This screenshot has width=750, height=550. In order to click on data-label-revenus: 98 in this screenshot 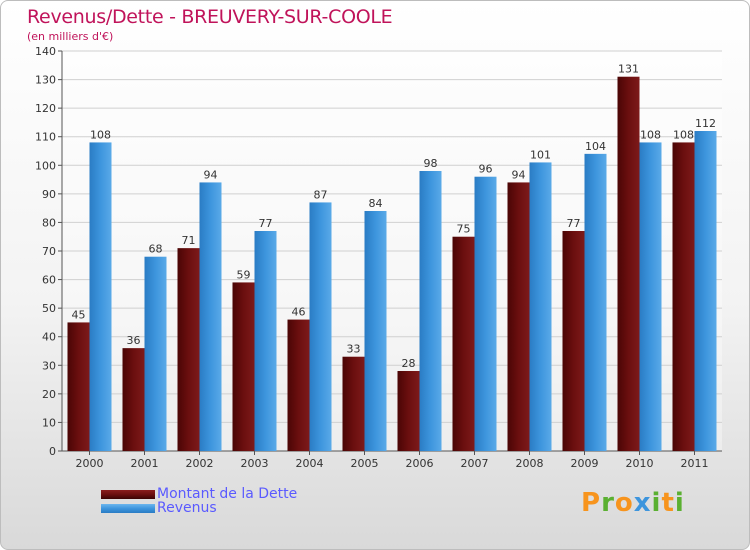, I will do `click(431, 163)`.